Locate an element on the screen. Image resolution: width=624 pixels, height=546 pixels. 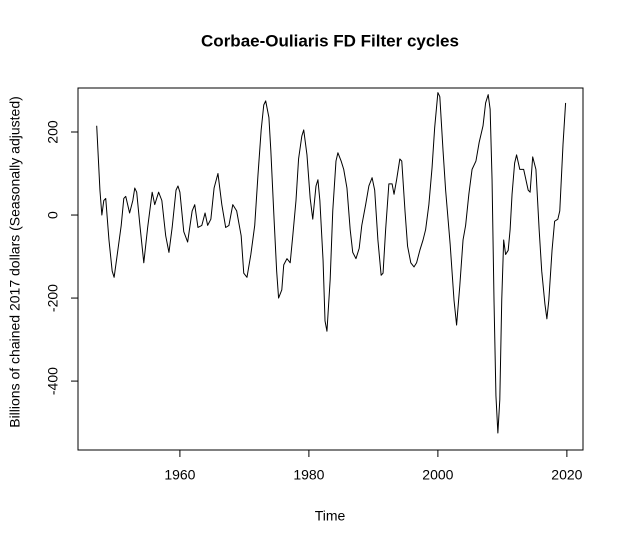
x-tick-label: 2000 is located at coordinates (437, 475).